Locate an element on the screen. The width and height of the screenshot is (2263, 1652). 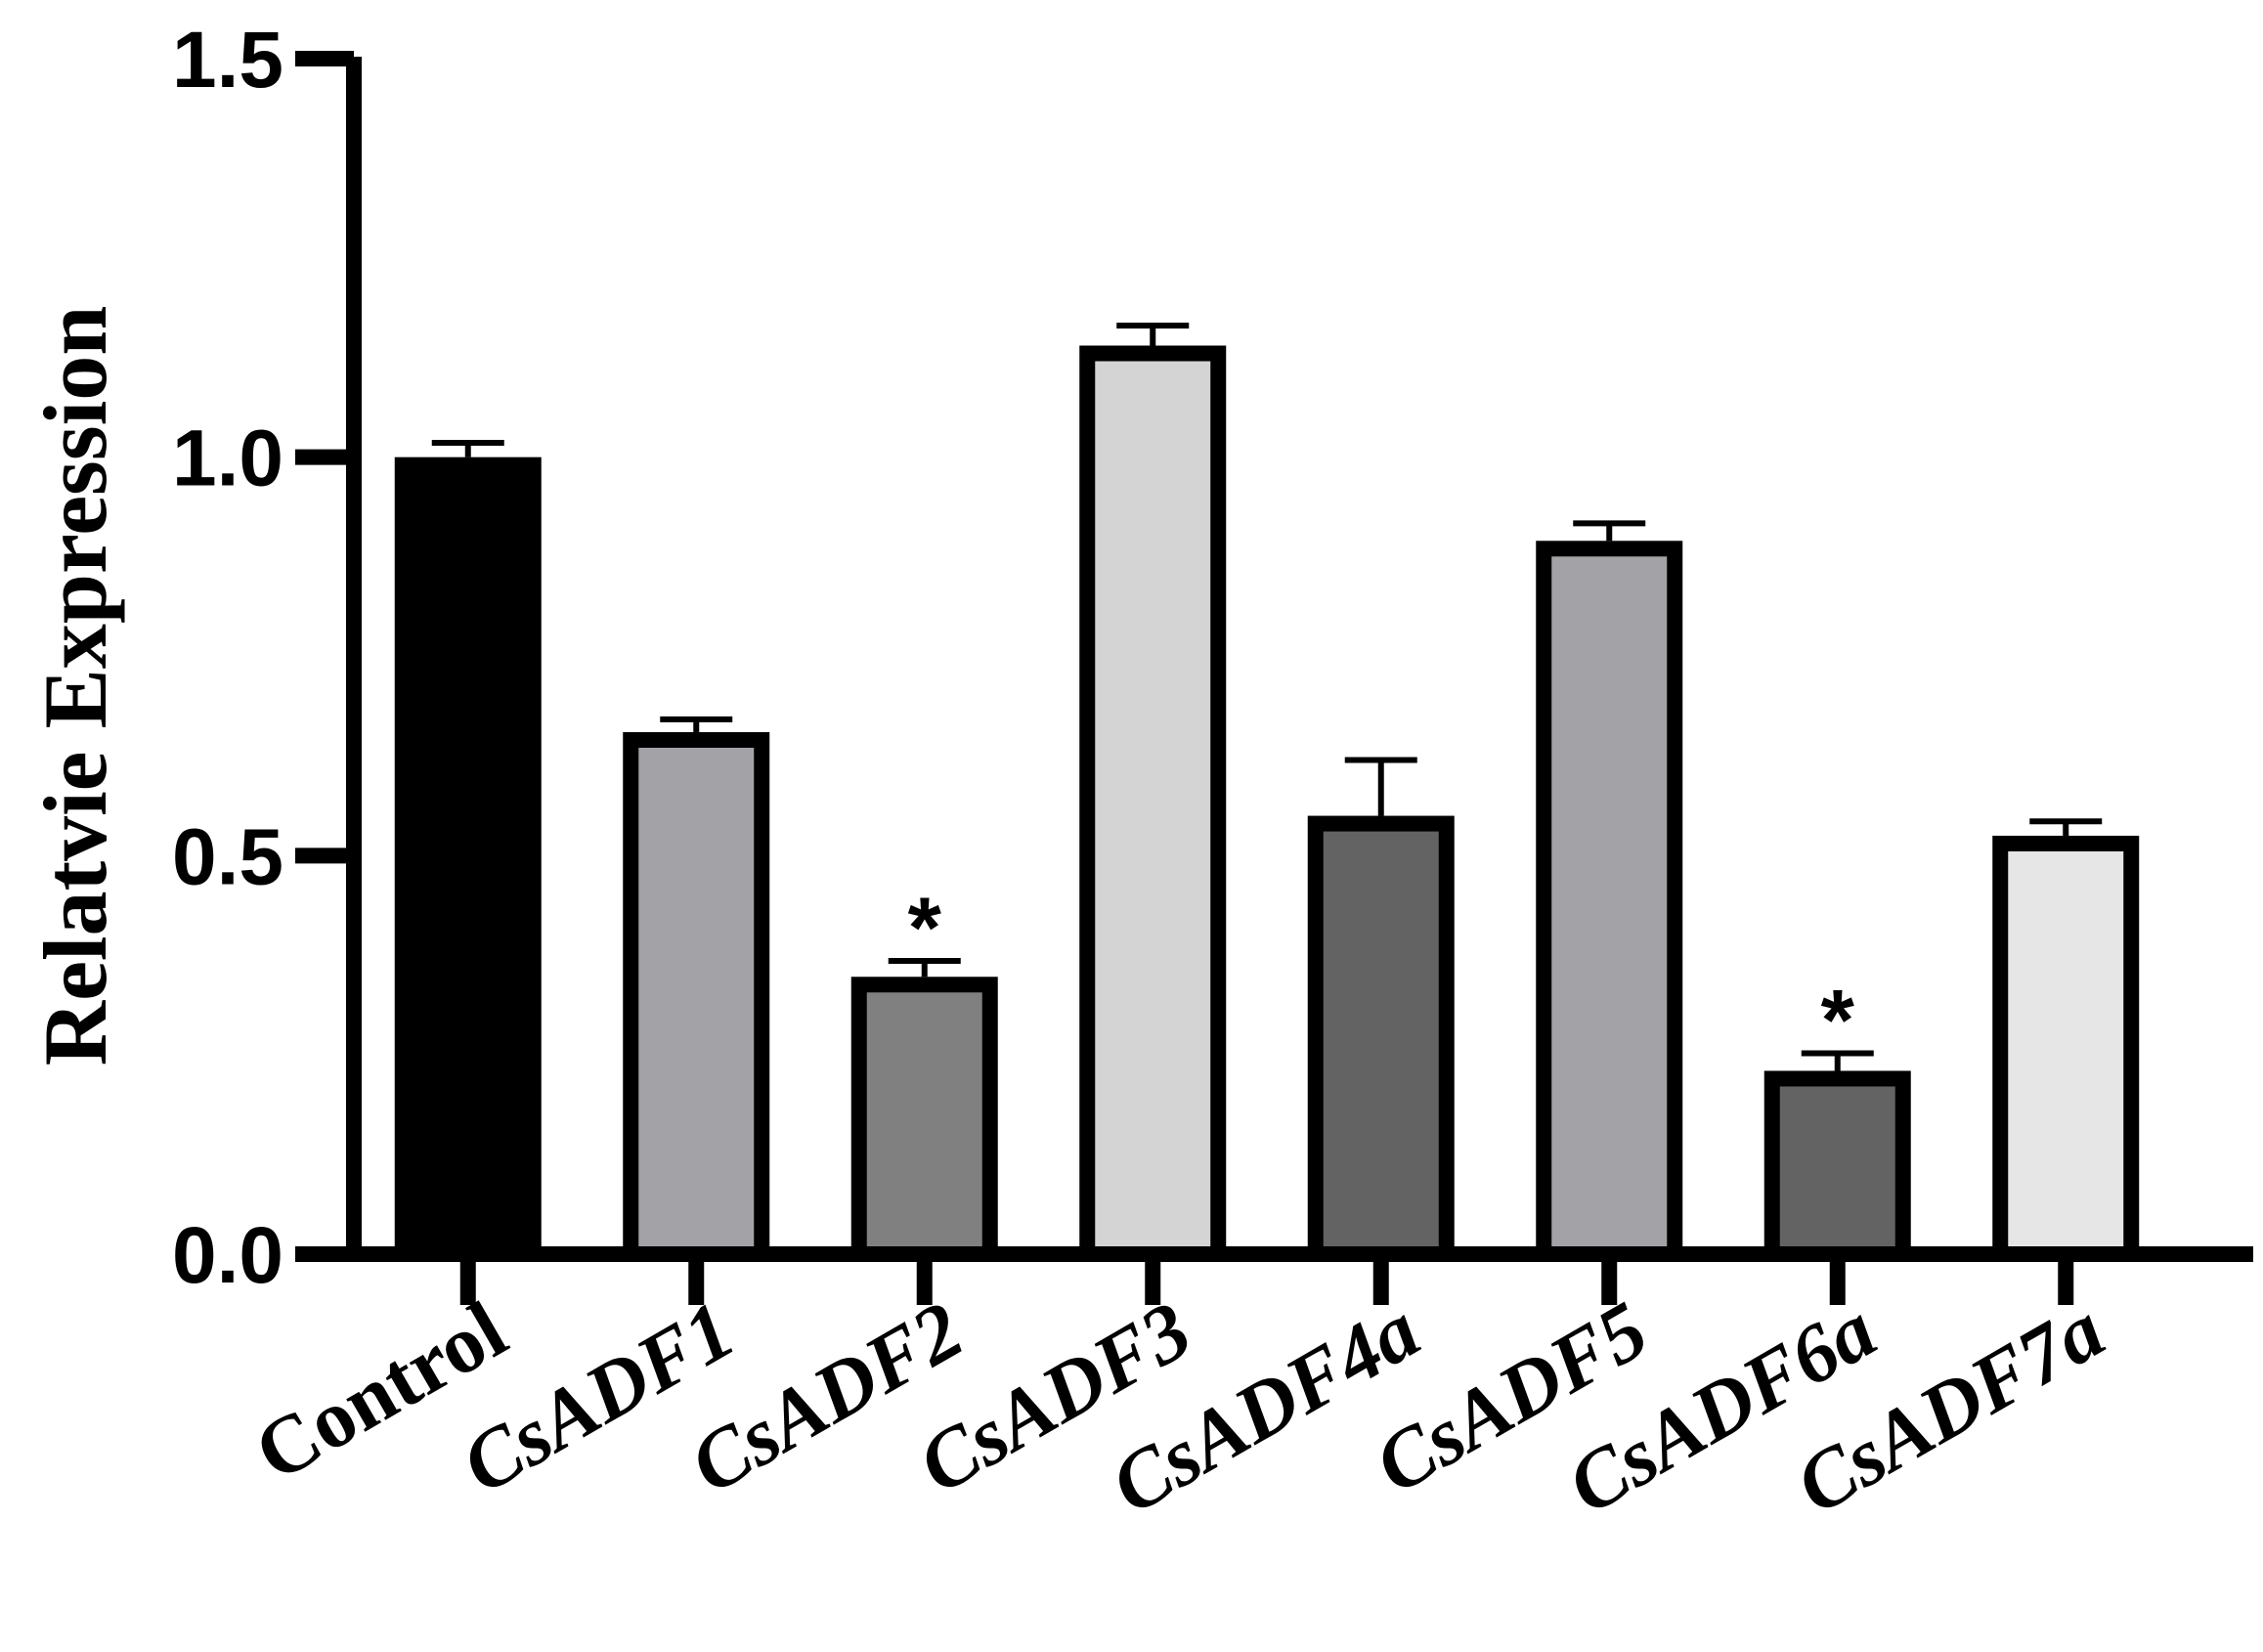
y-axis-title: Relatvie Expression is located at coordinates (75, 686).